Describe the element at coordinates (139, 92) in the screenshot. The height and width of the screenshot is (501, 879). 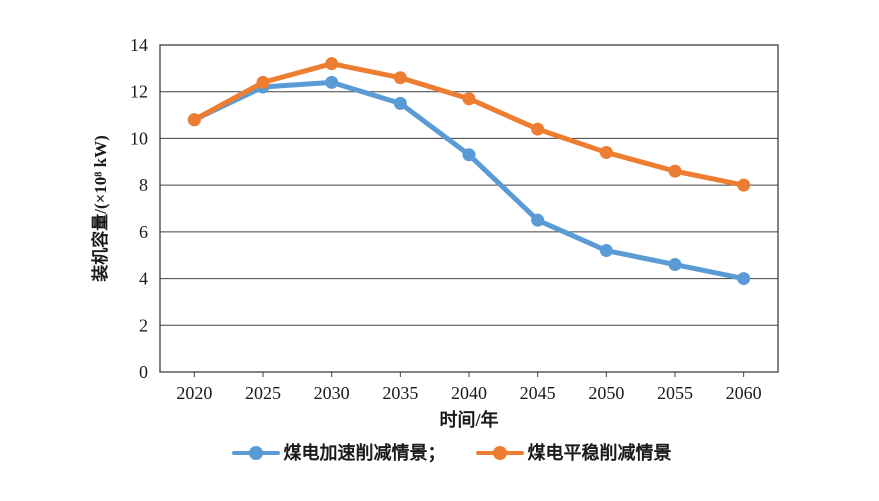
I see `y-tick-label: 12` at that location.